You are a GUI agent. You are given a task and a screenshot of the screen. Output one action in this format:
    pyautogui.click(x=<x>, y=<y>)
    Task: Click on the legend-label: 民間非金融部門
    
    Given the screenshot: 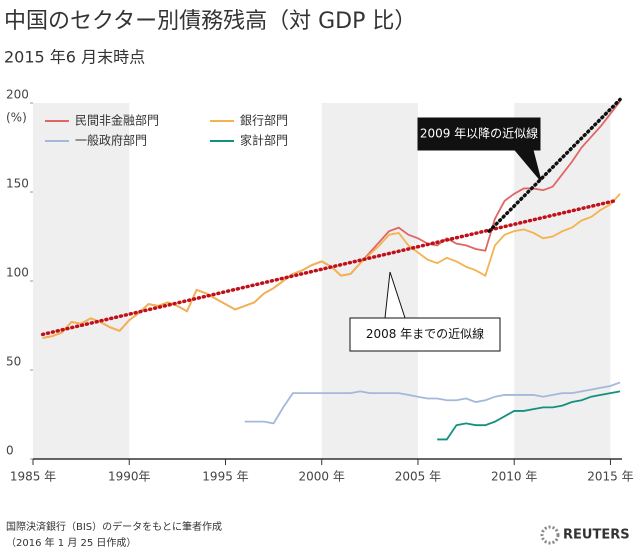 What is the action you would take?
    pyautogui.click(x=117, y=120)
    